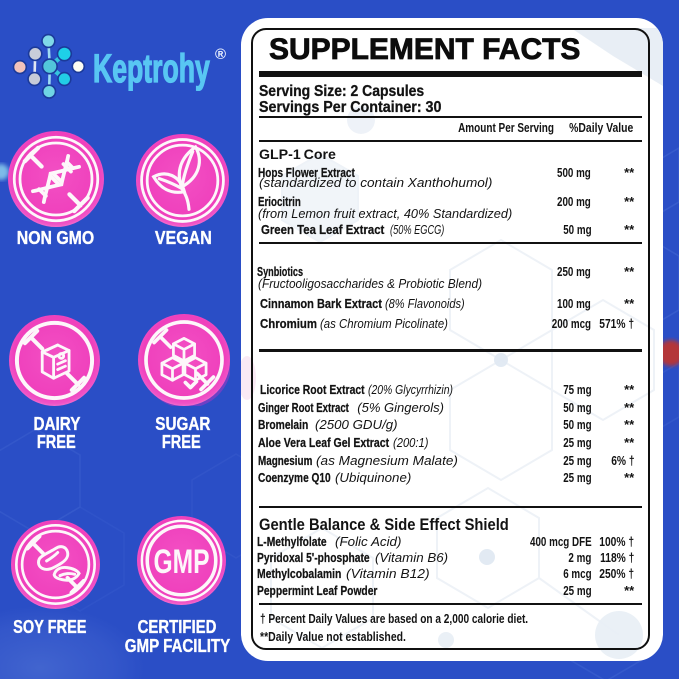  Describe the element at coordinates (181, 562) in the screenshot. I see `svg-text: GMP` at that location.